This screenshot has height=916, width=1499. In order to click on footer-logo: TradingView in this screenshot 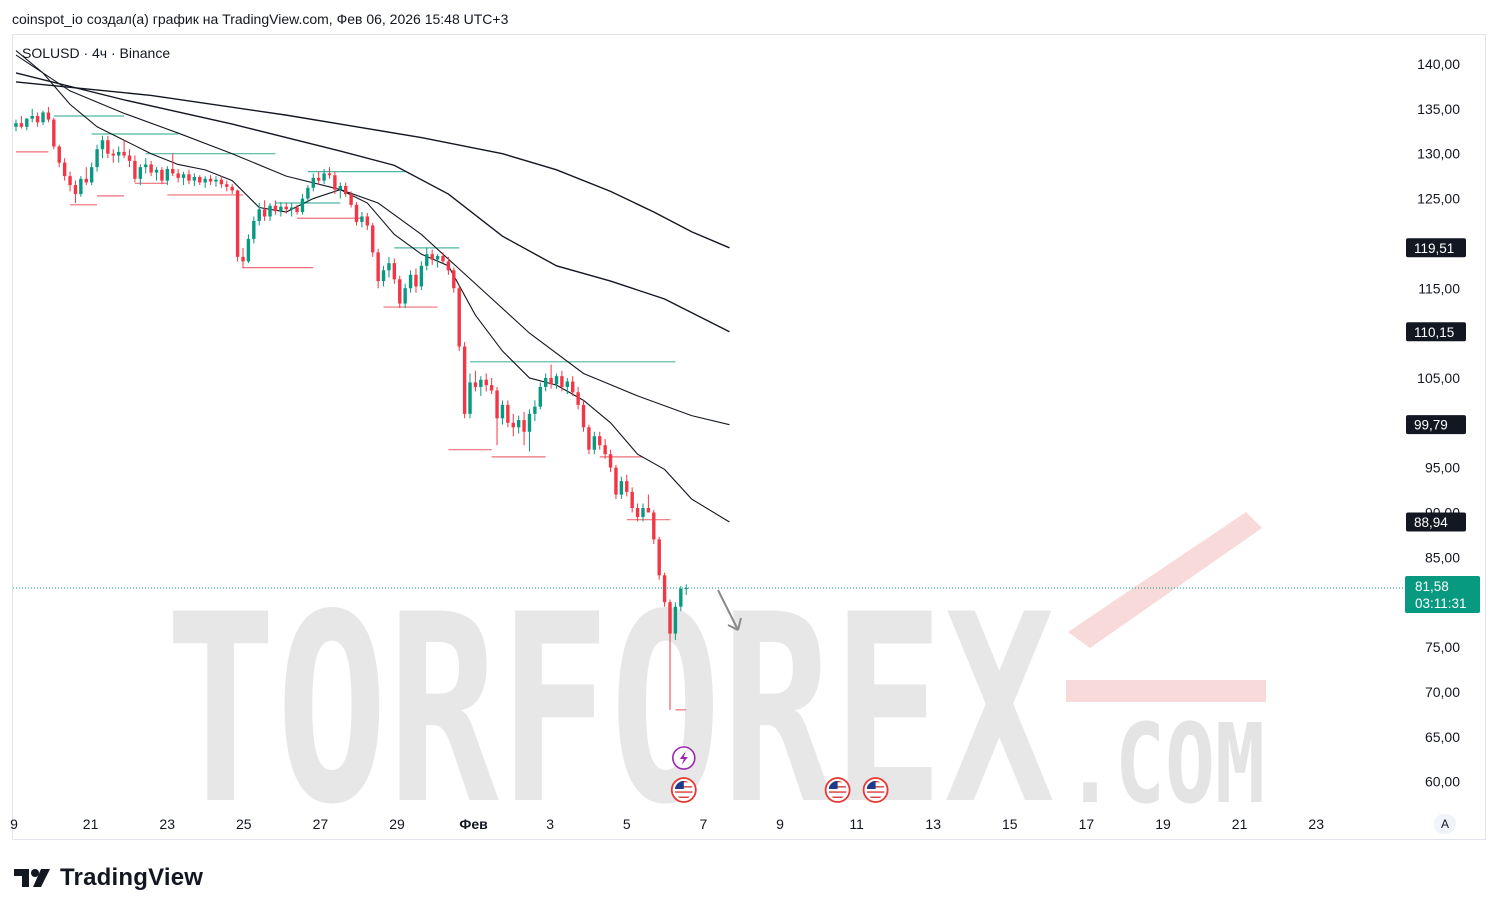, I will do `click(108, 878)`.